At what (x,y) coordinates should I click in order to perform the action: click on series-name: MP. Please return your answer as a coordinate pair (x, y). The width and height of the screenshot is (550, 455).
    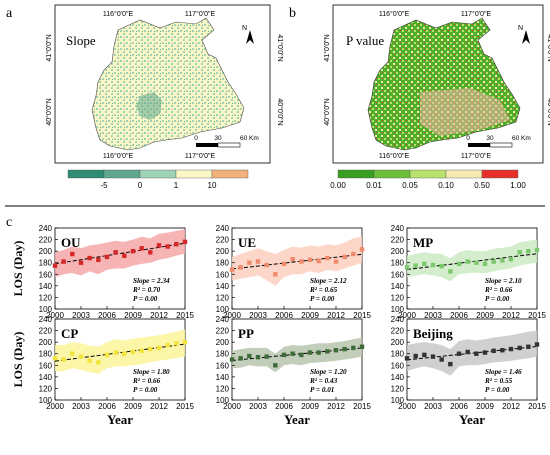
    Looking at the image, I should click on (423, 242).